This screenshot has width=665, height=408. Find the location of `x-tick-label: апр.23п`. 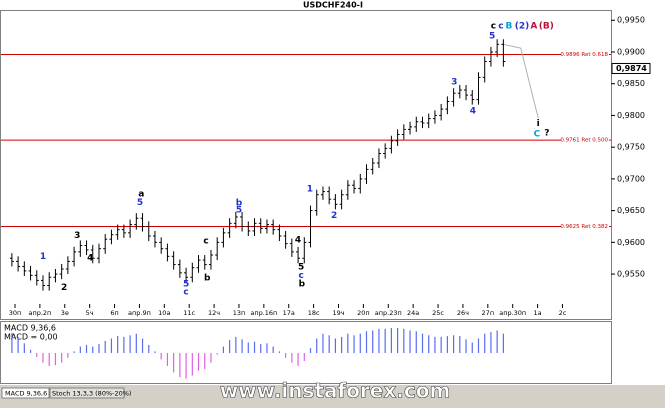

x-tick-label: апр.23п is located at coordinates (388, 313).